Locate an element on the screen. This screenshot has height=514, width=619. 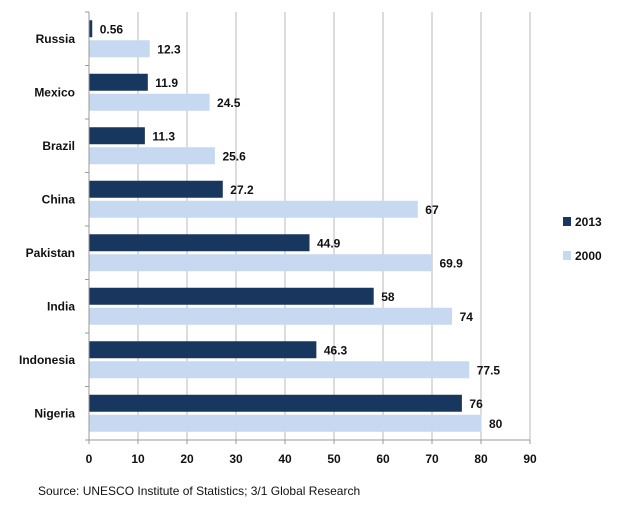
legend-label-2000: 2000 is located at coordinates (588, 256).